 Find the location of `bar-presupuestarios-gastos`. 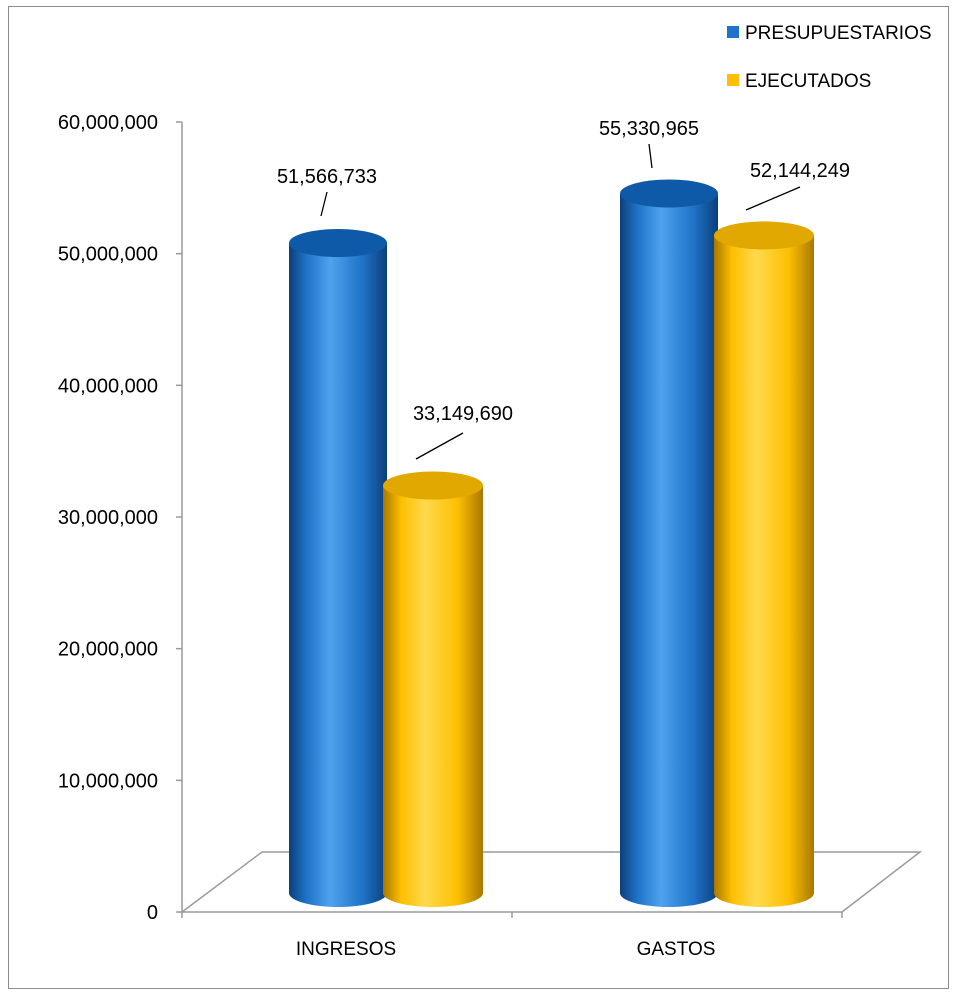

bar-presupuestarios-gastos is located at coordinates (669, 543).